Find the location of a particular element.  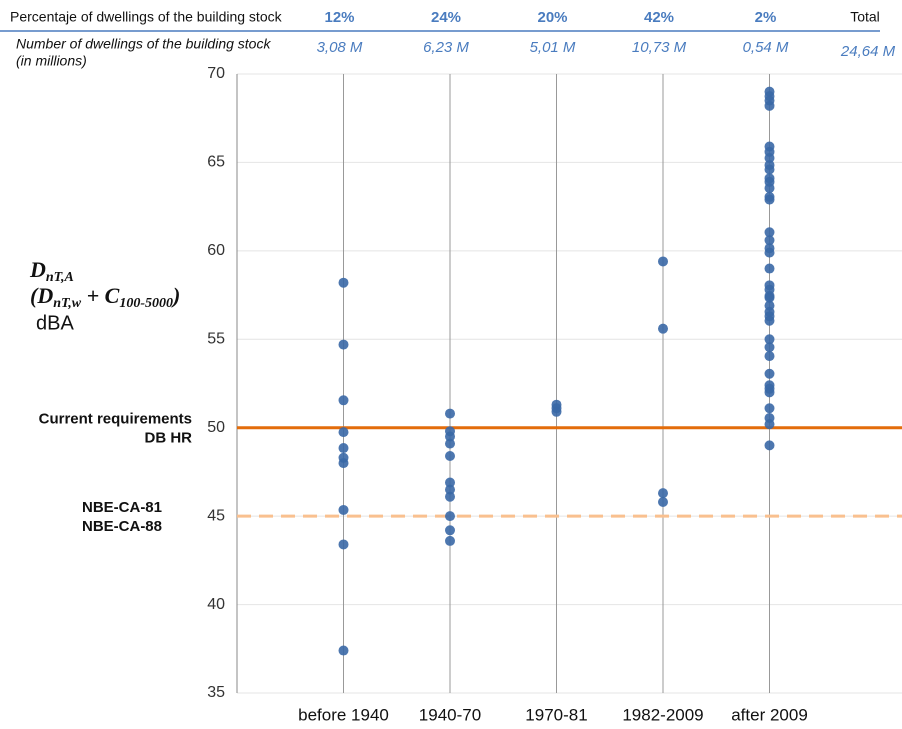

y-axis-label: DnT,A is located at coordinates (51, 271).